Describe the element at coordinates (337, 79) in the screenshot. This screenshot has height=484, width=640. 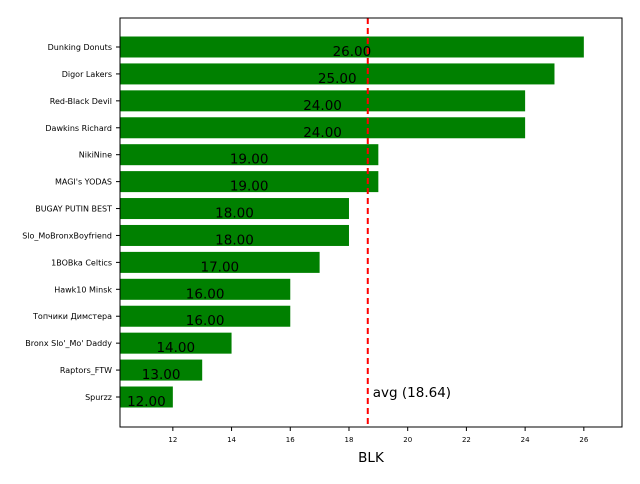
I see `data-label: 25.00` at that location.